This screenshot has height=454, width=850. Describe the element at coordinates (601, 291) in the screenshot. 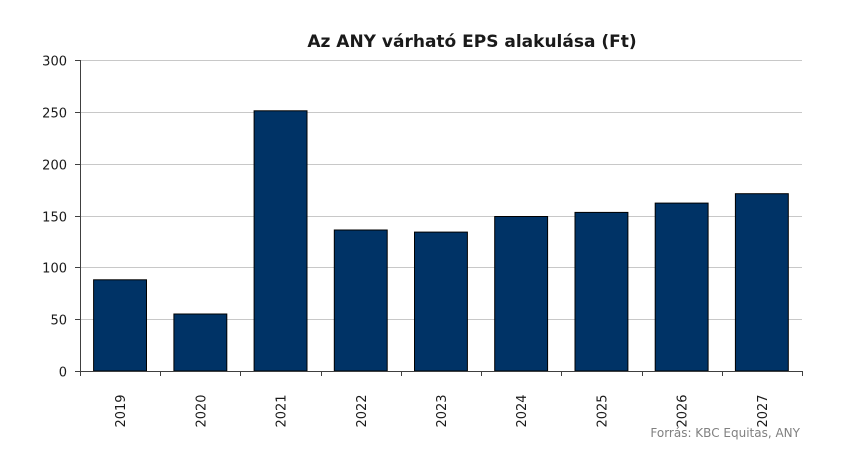

I see `bar-2025` at that location.